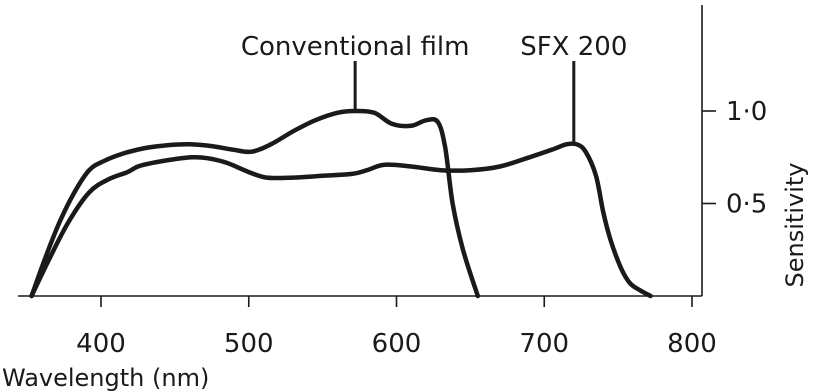 This screenshot has width=814, height=392. What do you see at coordinates (746, 205) in the screenshot?
I see `y-tick-label-0-5: 0·5` at bounding box center [746, 205].